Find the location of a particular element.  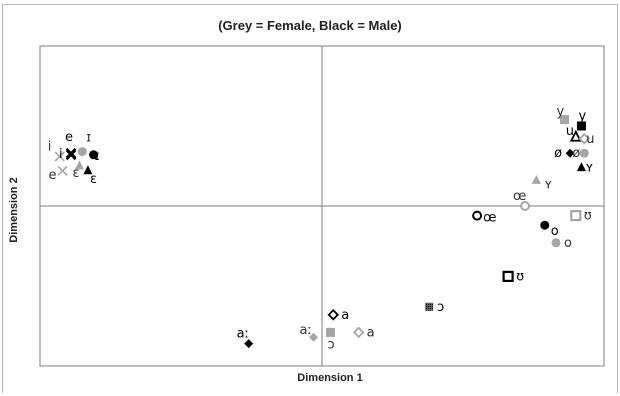

point-label-2: e is located at coordinates (53, 175).